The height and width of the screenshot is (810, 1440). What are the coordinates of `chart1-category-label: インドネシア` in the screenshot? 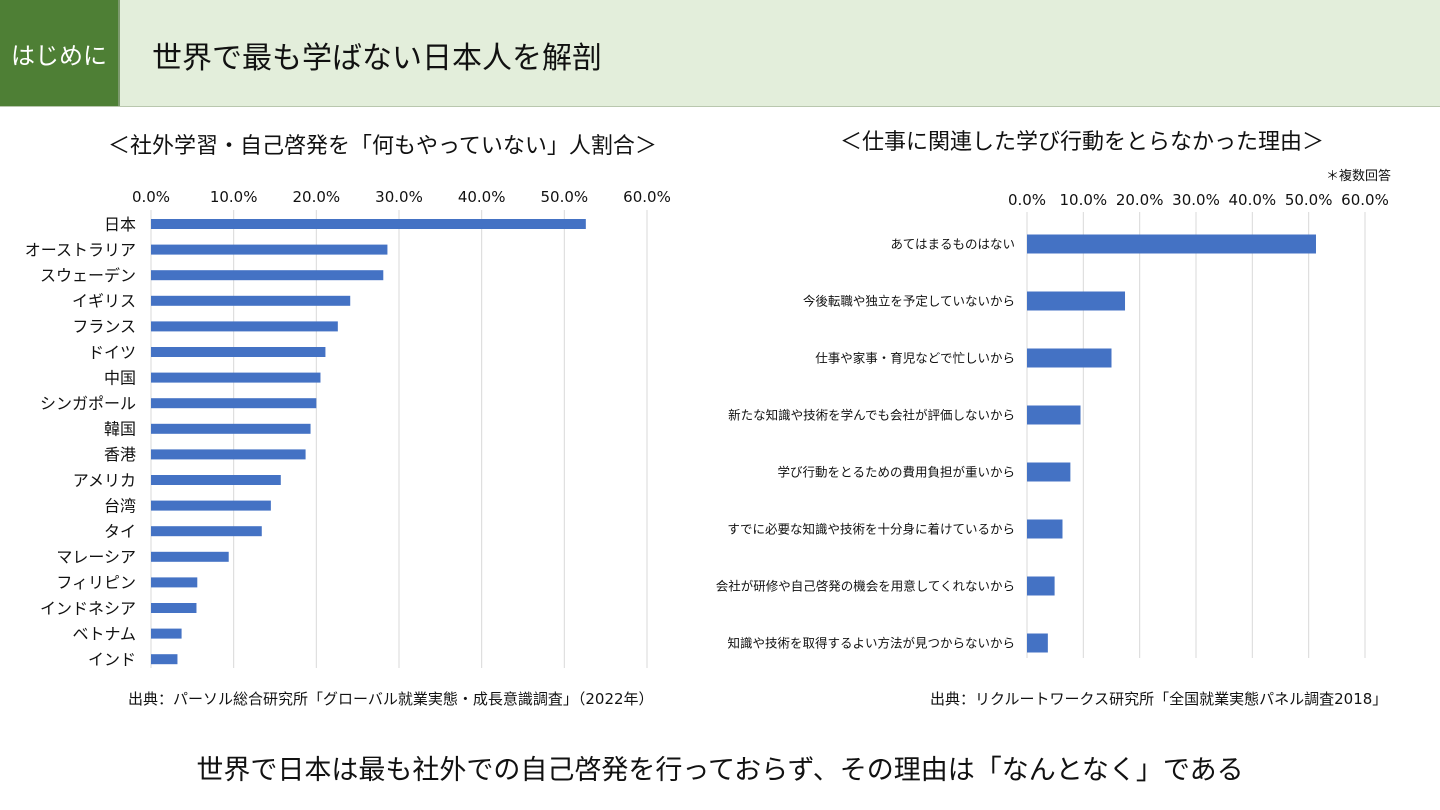 It's located at (88, 608).